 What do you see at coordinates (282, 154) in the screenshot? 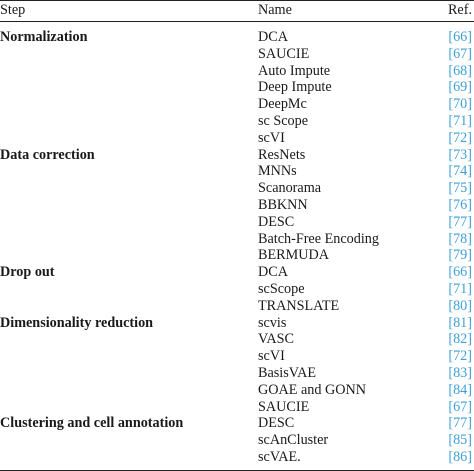
I see `row-name: ResNets` at bounding box center [282, 154].